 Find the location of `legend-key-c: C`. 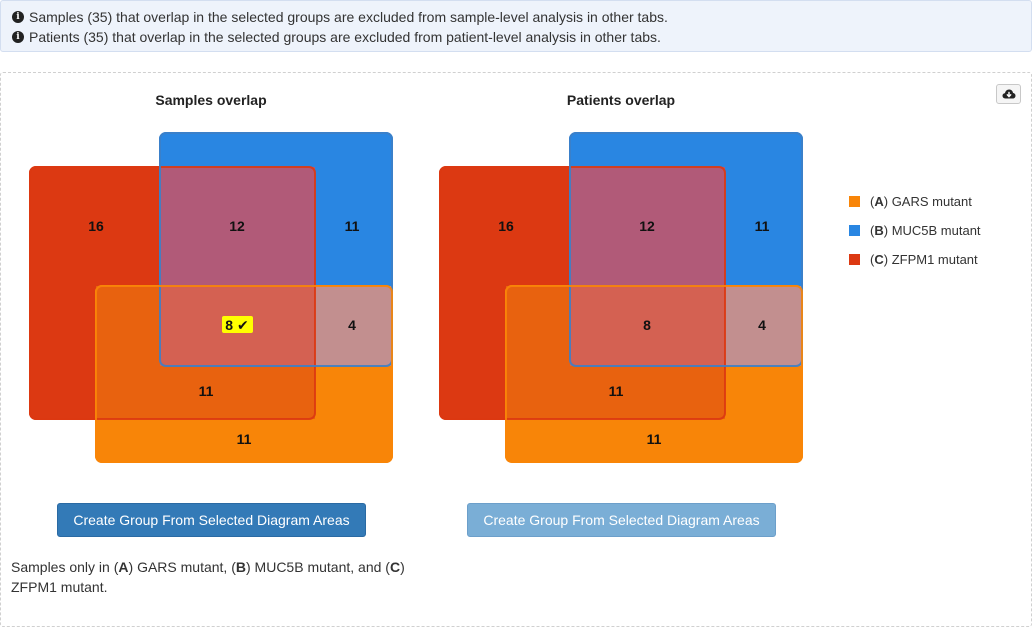

legend-key-c: C is located at coordinates (879, 259).